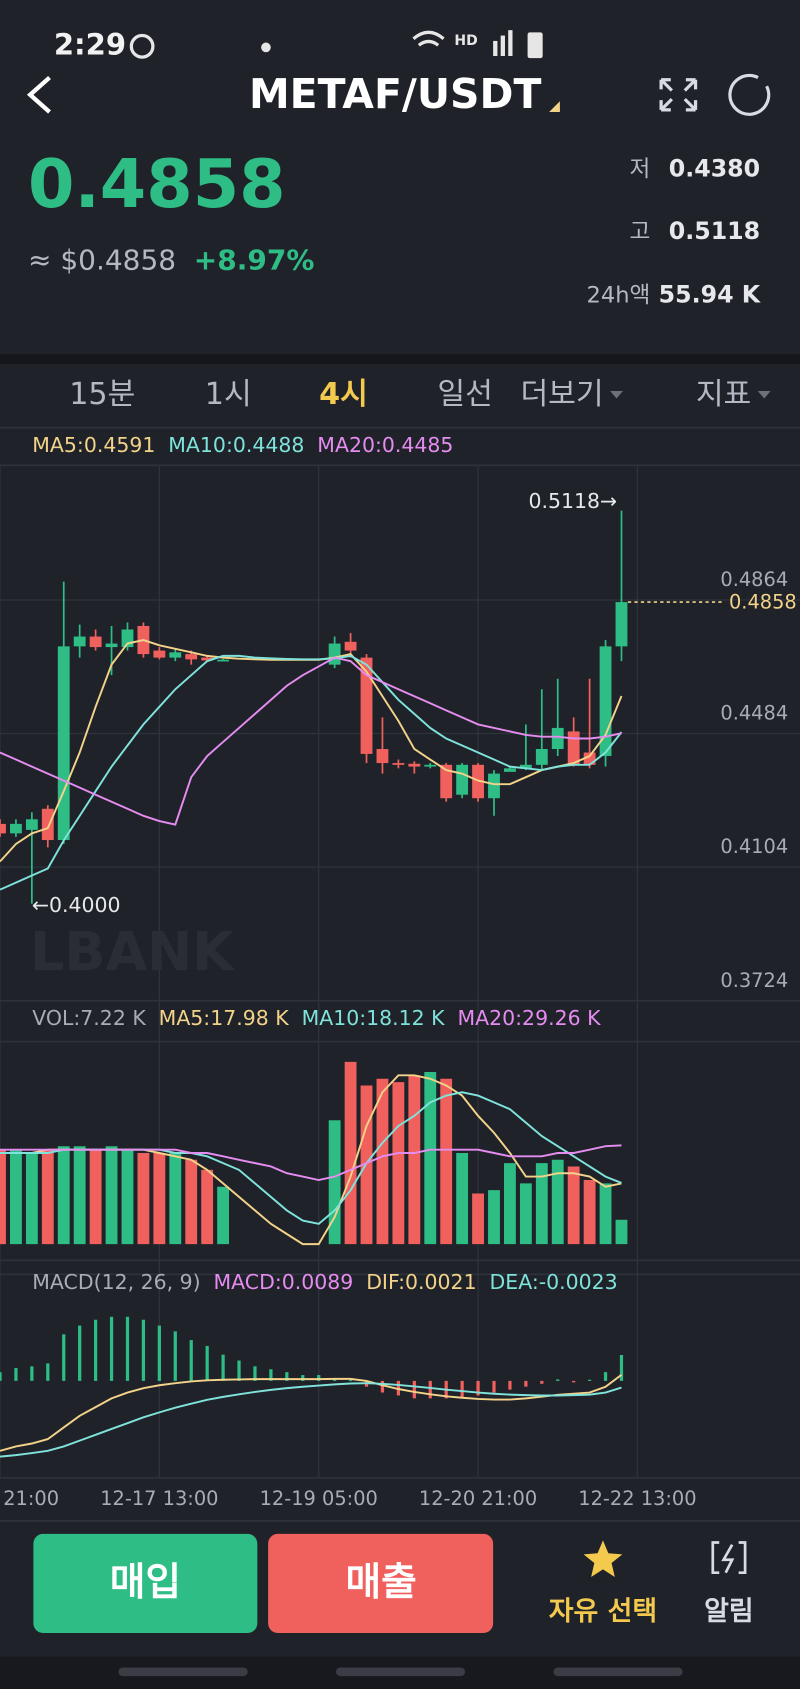 Image resolution: width=800 pixels, height=1689 pixels. What do you see at coordinates (374, 1018) in the screenshot?
I see `legend-entry: MA10:18.12 K` at bounding box center [374, 1018].